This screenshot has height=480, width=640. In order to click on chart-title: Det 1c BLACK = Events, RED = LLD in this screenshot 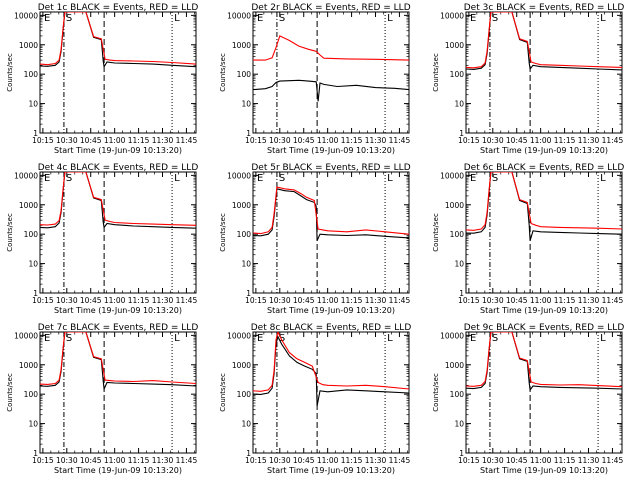, I will do `click(118, 8)`.